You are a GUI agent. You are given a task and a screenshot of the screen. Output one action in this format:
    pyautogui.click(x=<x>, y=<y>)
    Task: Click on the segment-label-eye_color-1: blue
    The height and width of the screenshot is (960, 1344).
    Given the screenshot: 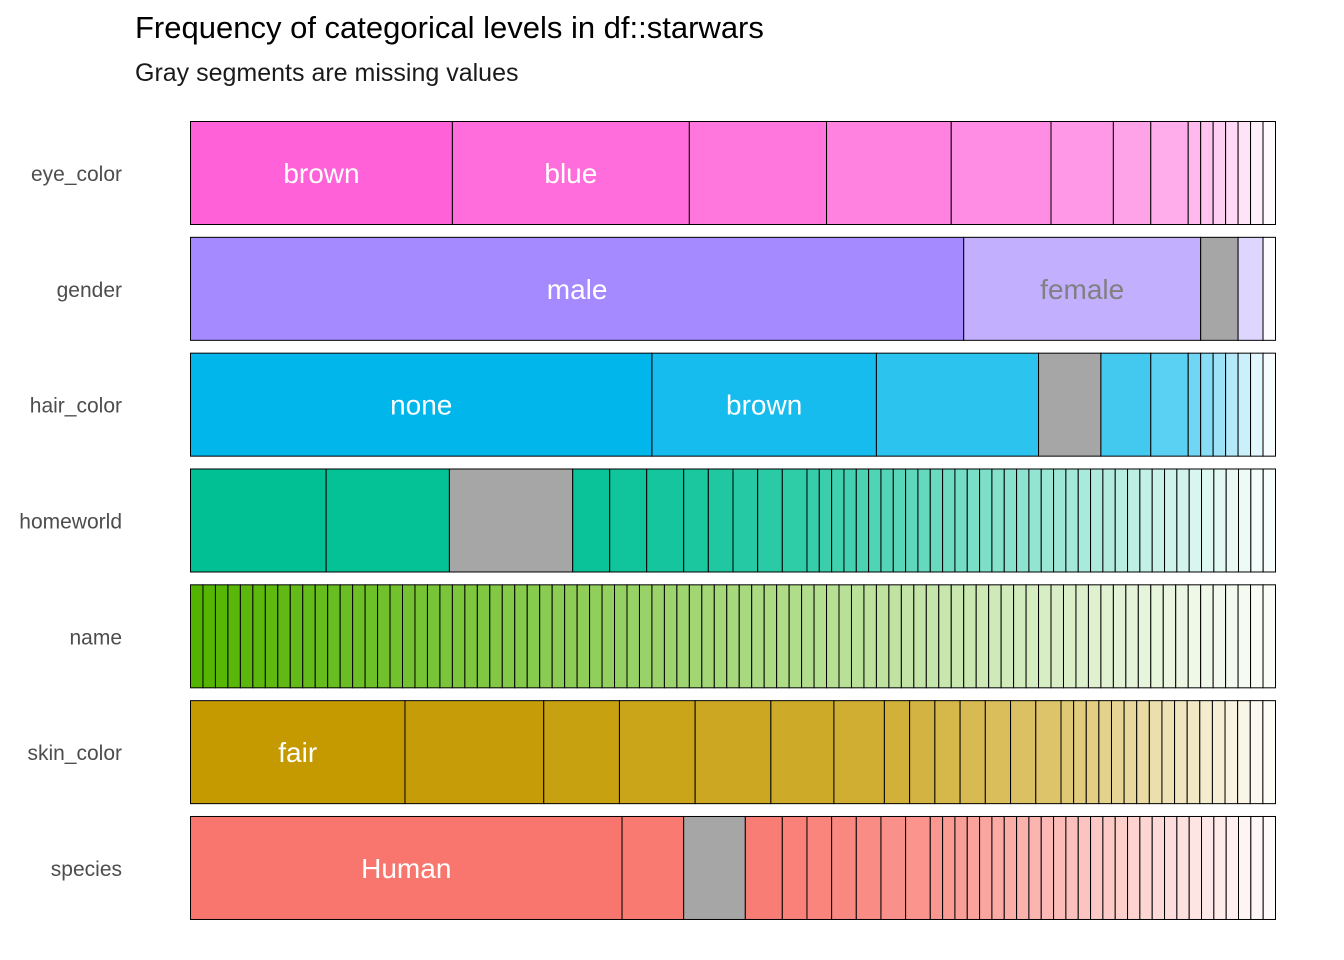 What is the action you would take?
    pyautogui.click(x=570, y=173)
    